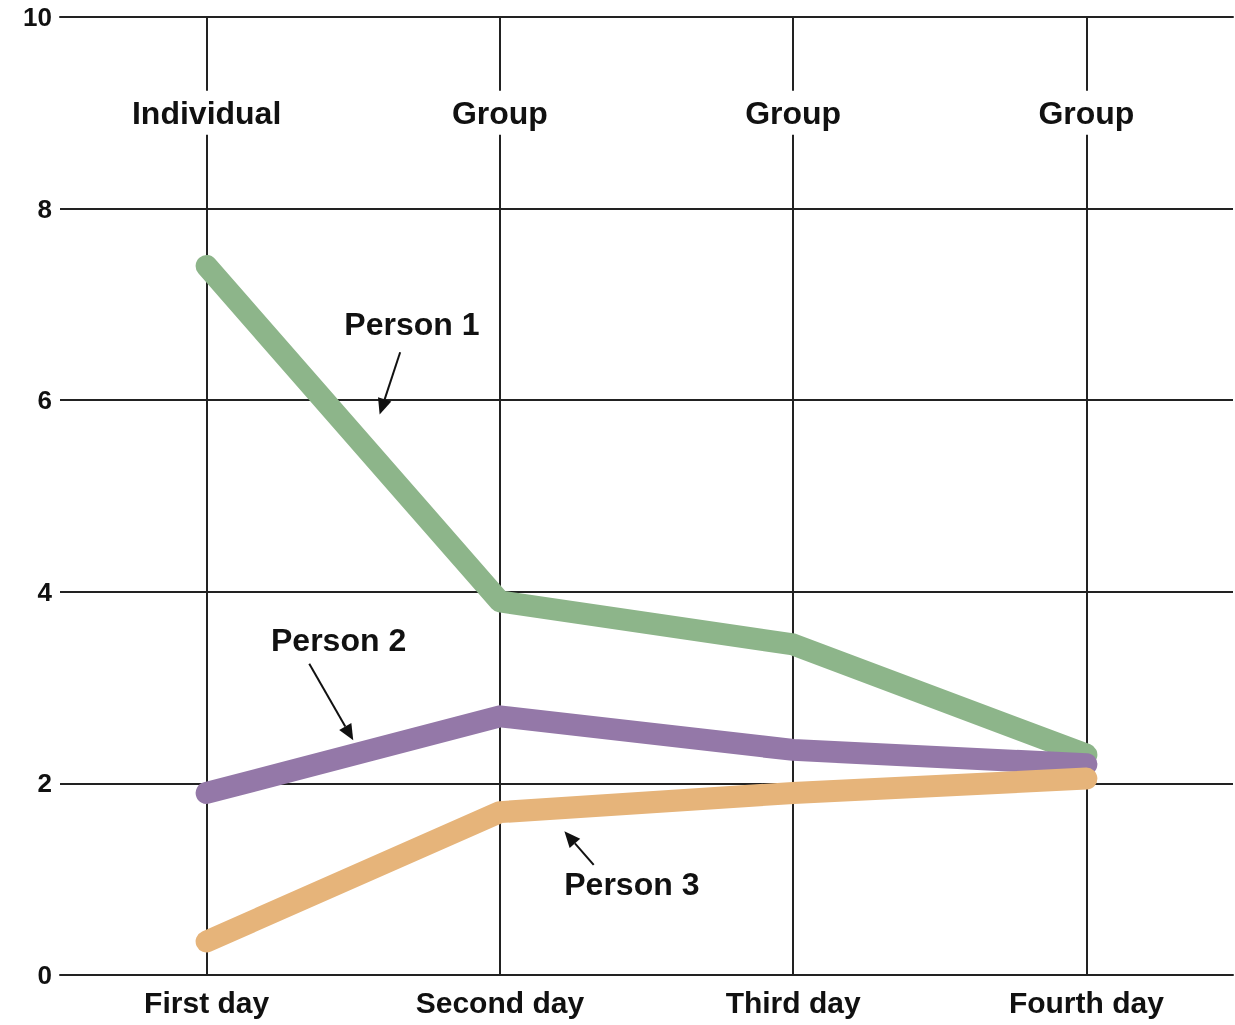  What do you see at coordinates (44, 208) in the screenshot?
I see `y-tick-label: 8` at bounding box center [44, 208].